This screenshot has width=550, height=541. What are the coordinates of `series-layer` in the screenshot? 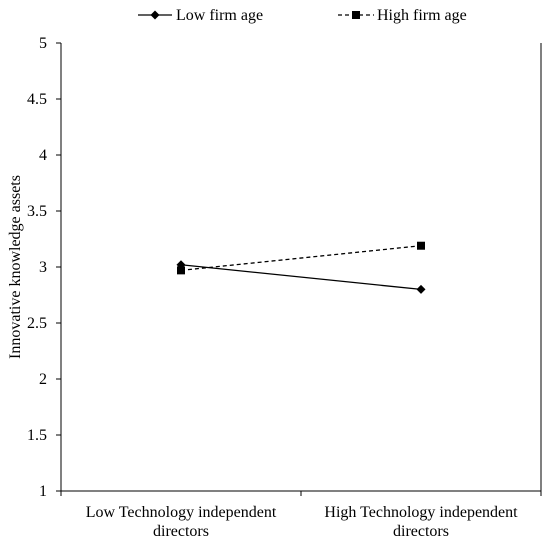 It's located at (301, 267).